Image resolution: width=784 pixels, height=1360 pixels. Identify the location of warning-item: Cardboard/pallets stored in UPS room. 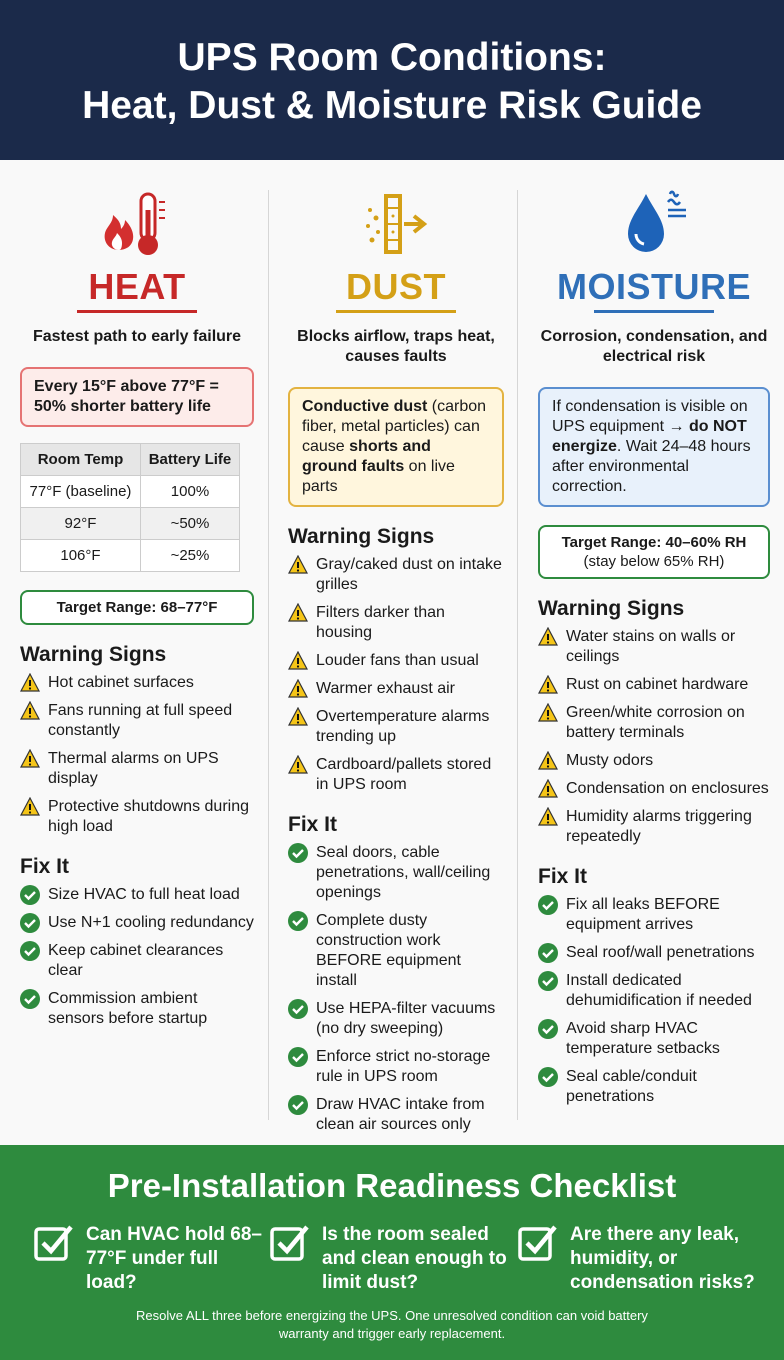
(396, 775).